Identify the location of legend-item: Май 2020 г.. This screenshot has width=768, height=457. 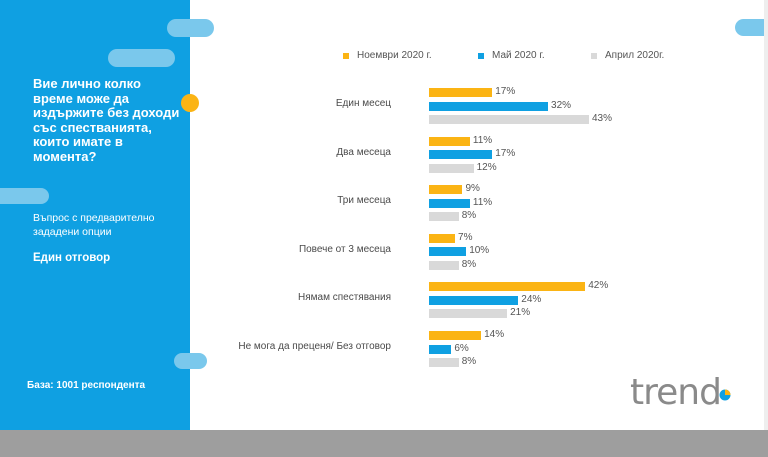
(511, 55).